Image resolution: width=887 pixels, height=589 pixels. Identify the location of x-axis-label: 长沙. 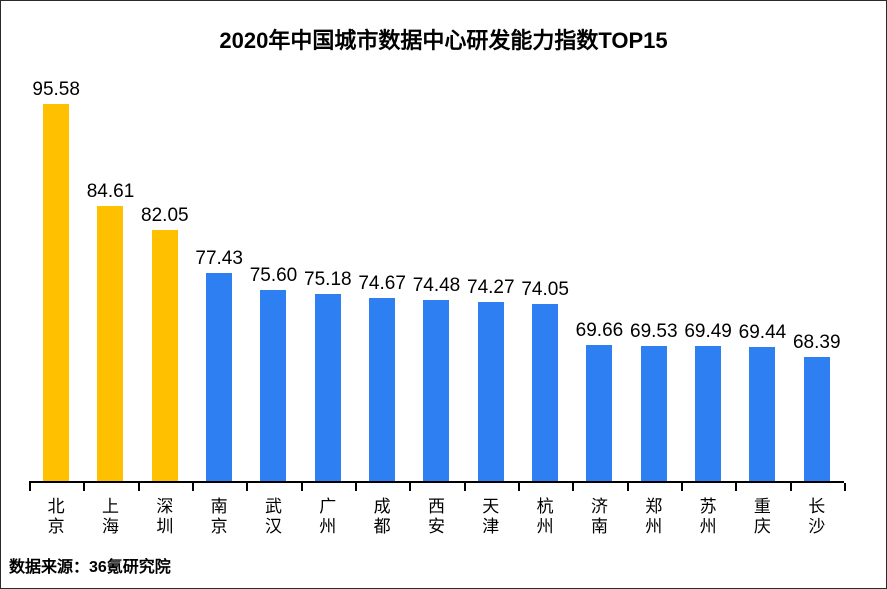
(817, 516).